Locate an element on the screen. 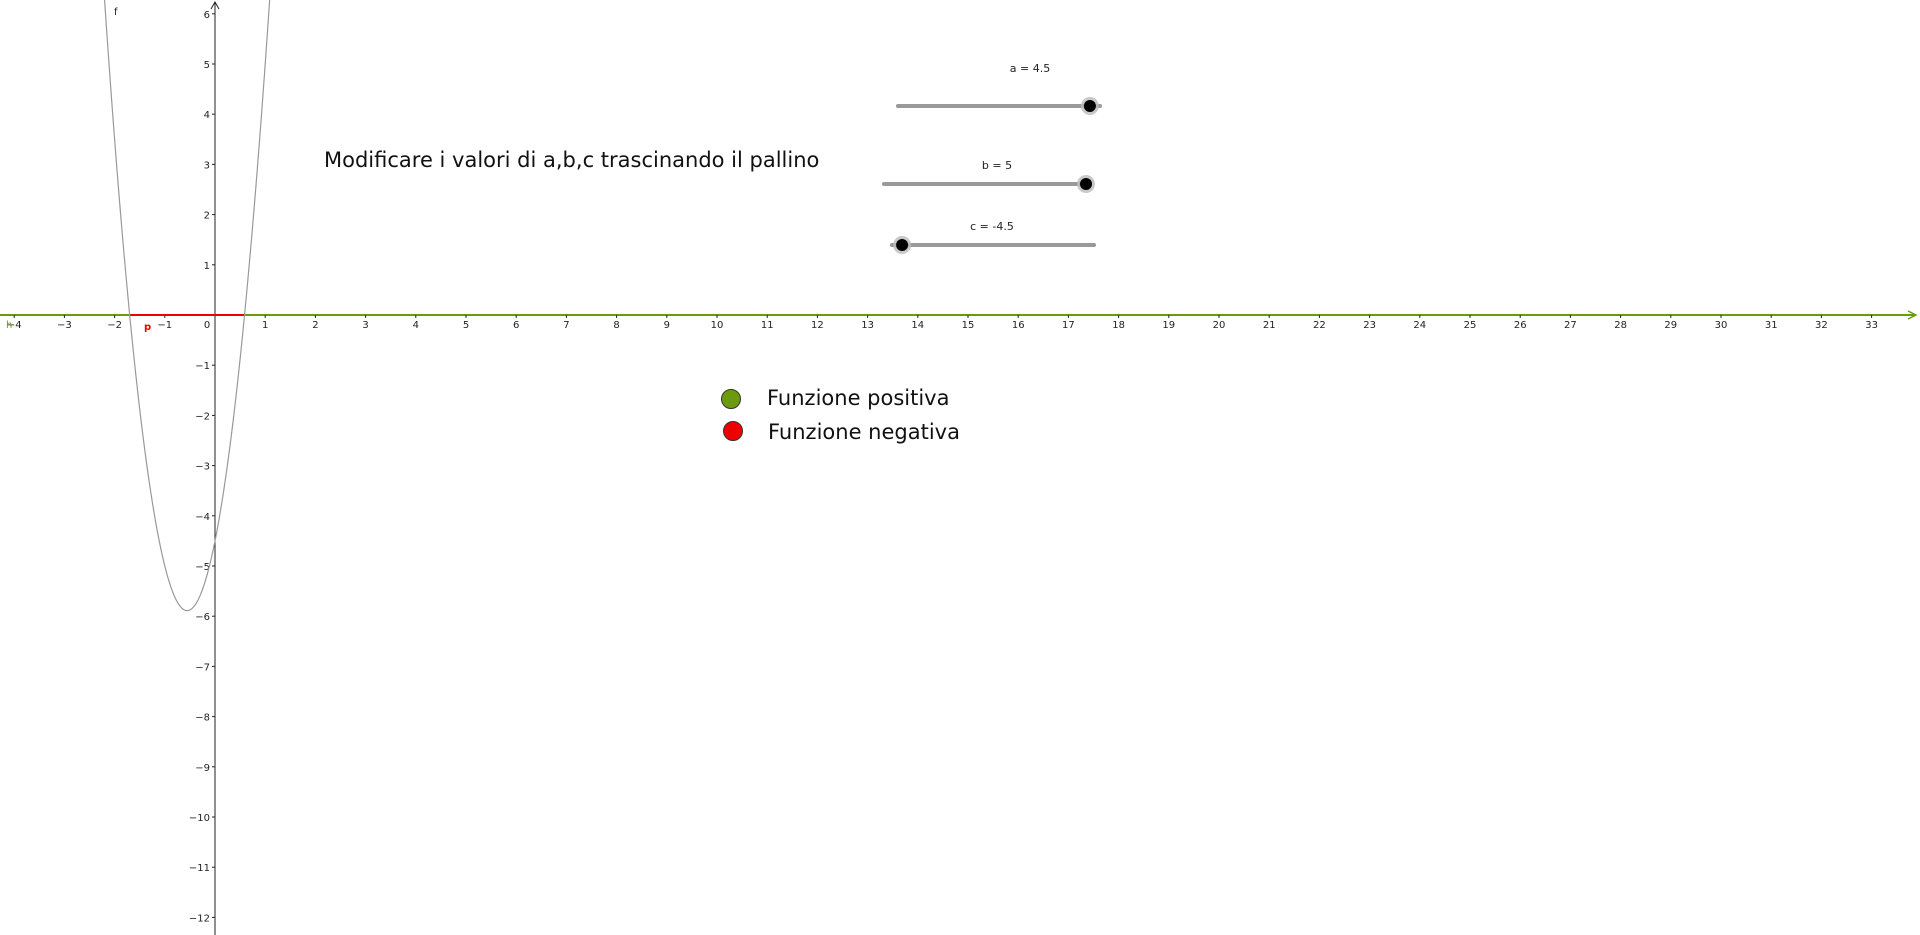 This screenshot has height=935, width=1920. x-tick-label: 5 is located at coordinates (466, 325).